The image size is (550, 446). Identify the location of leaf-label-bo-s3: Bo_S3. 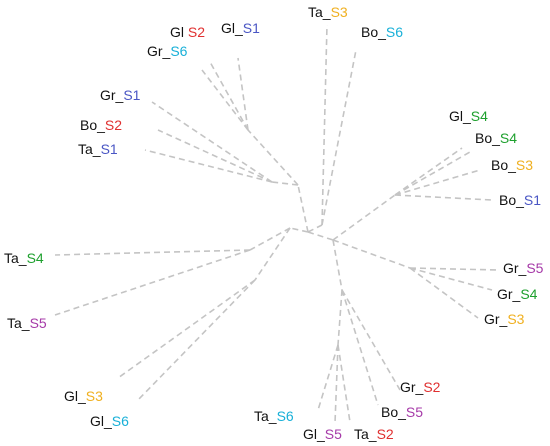
(512, 165).